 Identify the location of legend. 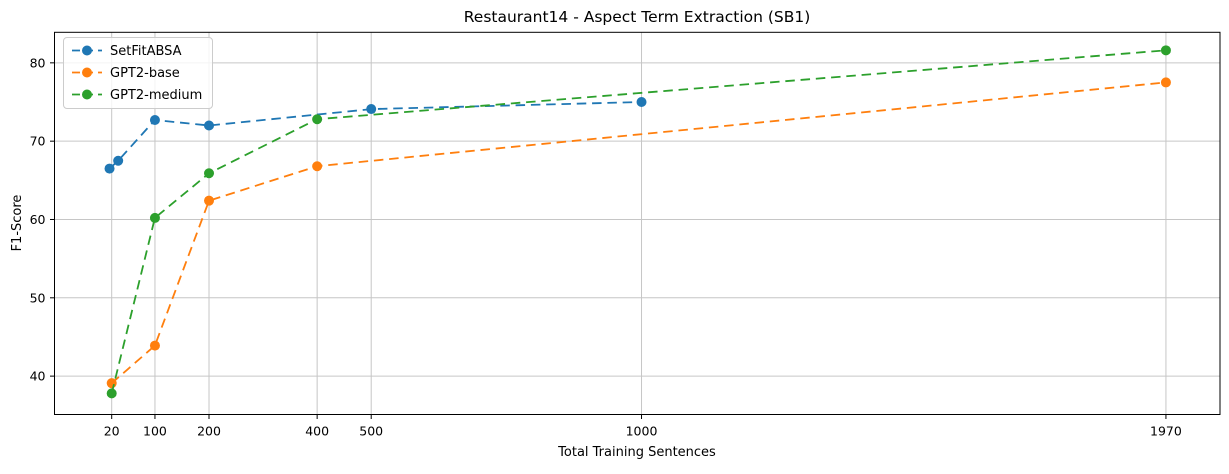
(138, 73).